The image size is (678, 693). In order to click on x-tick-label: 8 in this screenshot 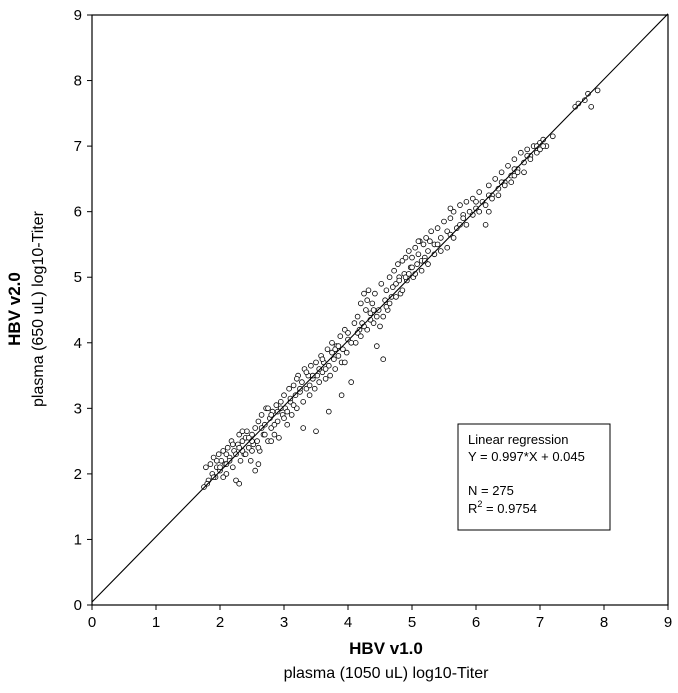, I will do `click(604, 622)`.